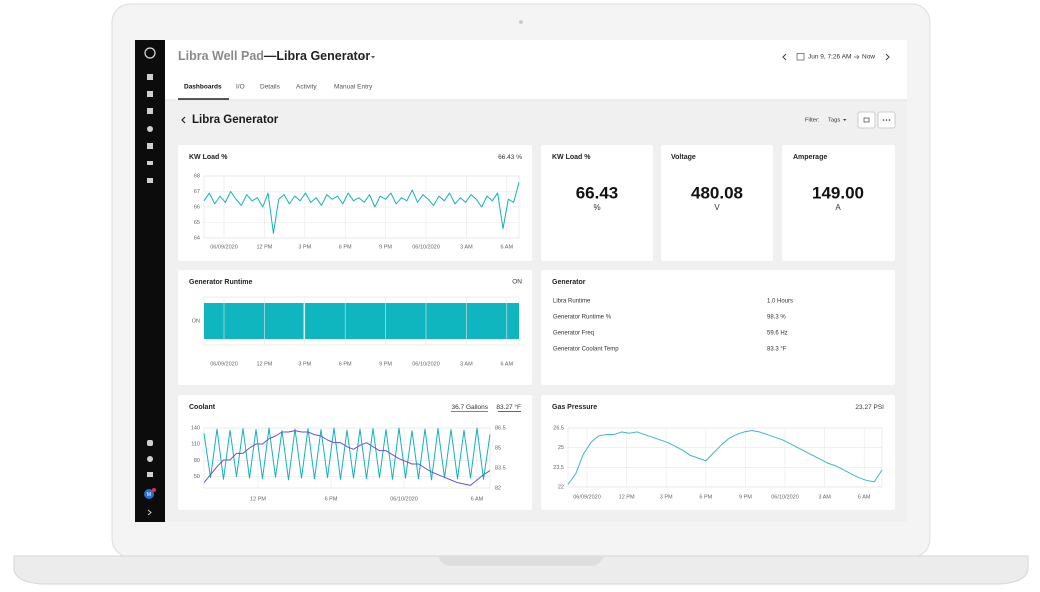 Image resolution: width=1040 pixels, height=592 pixels. Describe the element at coordinates (812, 121) in the screenshot. I see `filter-label: Filter:` at that location.